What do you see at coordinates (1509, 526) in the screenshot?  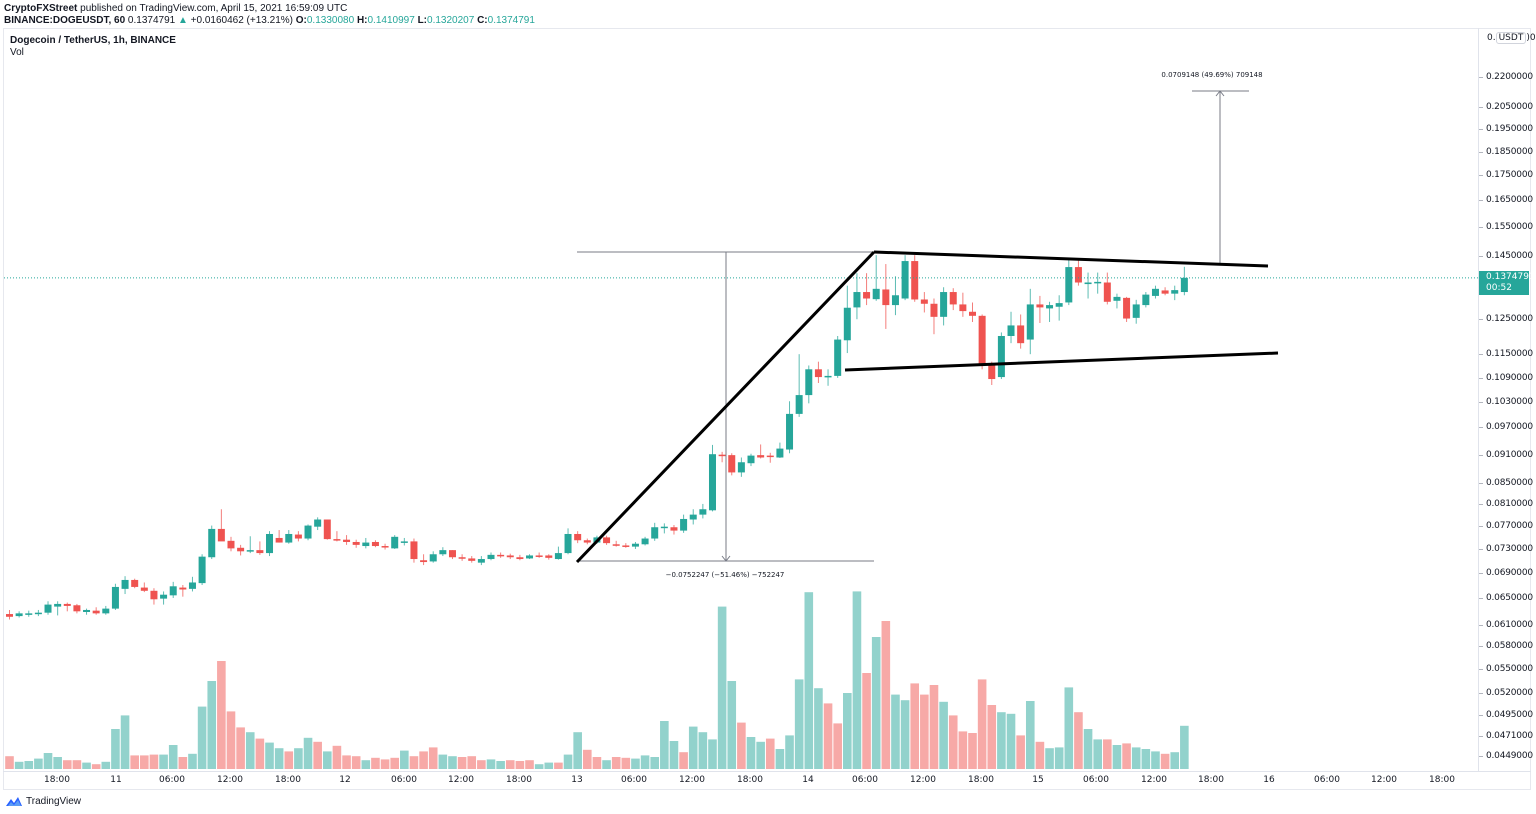 I see `price-axis-label: 0.0770000` at bounding box center [1509, 526].